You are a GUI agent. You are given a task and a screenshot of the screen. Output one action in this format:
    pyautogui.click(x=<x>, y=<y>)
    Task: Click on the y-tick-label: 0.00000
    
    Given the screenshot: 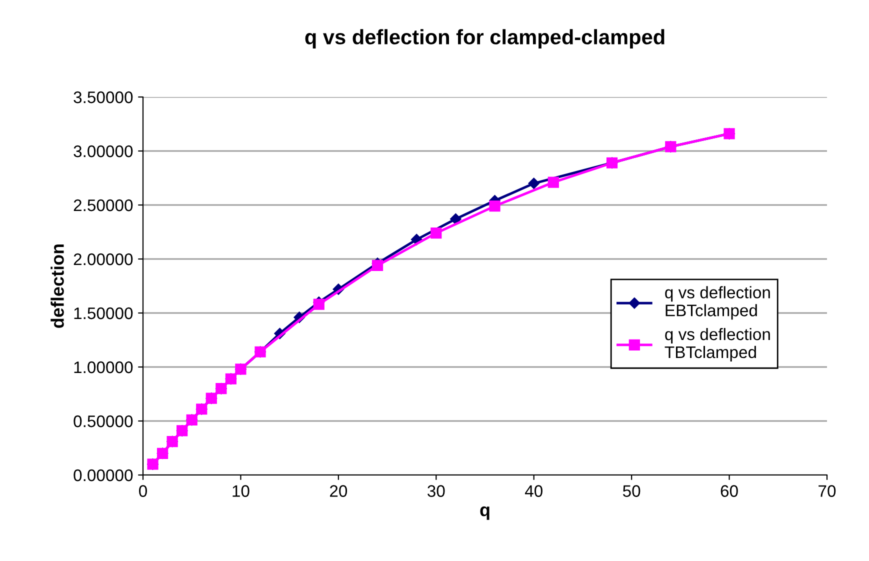 What is the action you would take?
    pyautogui.click(x=103, y=475)
    